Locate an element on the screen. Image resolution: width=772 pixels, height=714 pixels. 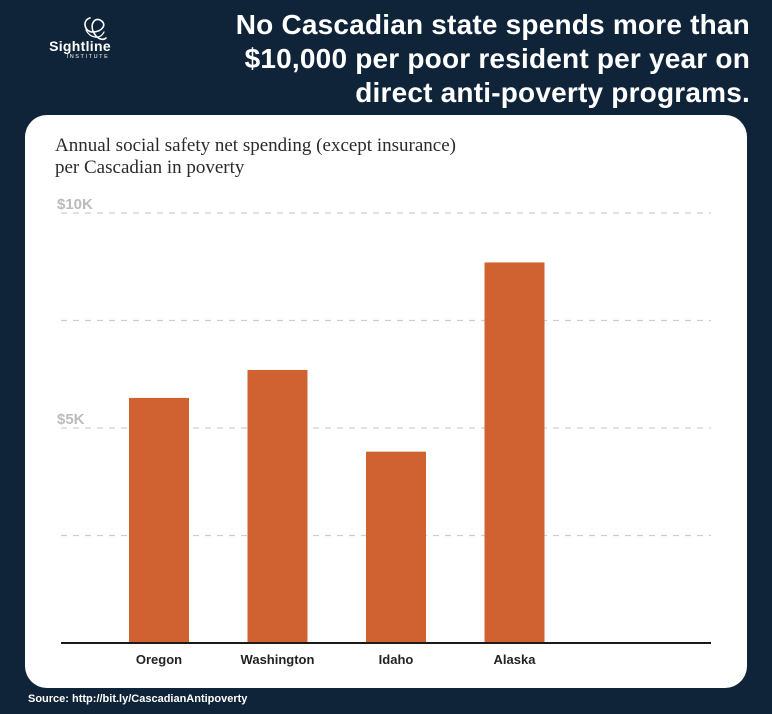
sightline-swirl-icon is located at coordinates (95, 29).